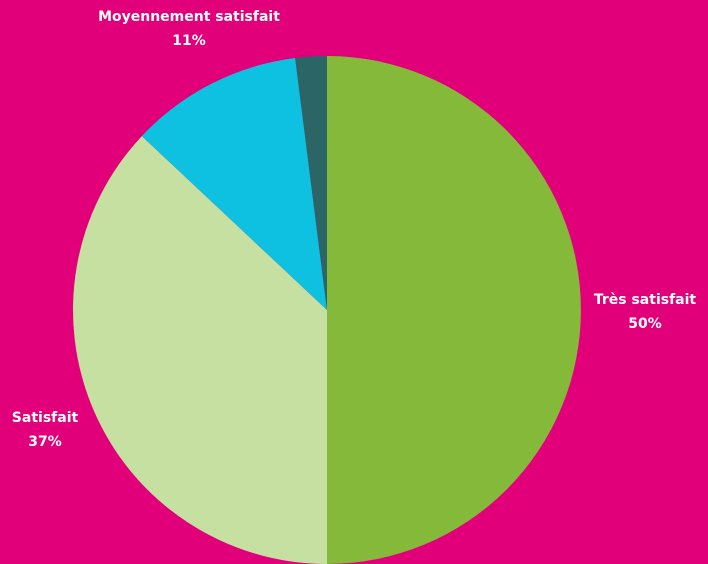  I want to click on slice-value-label: 11%, so click(189, 41).